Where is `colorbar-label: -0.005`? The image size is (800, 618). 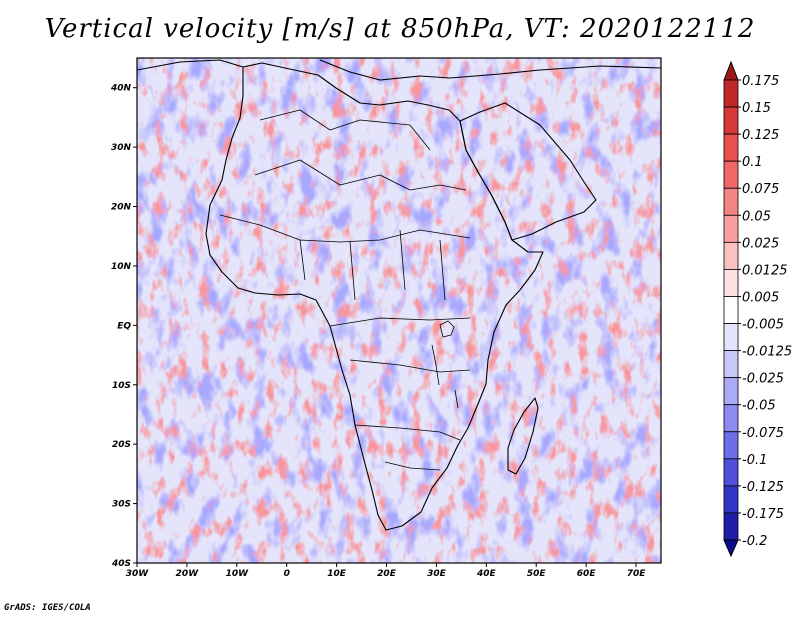
colorbar-label: -0.005 is located at coordinates (763, 325).